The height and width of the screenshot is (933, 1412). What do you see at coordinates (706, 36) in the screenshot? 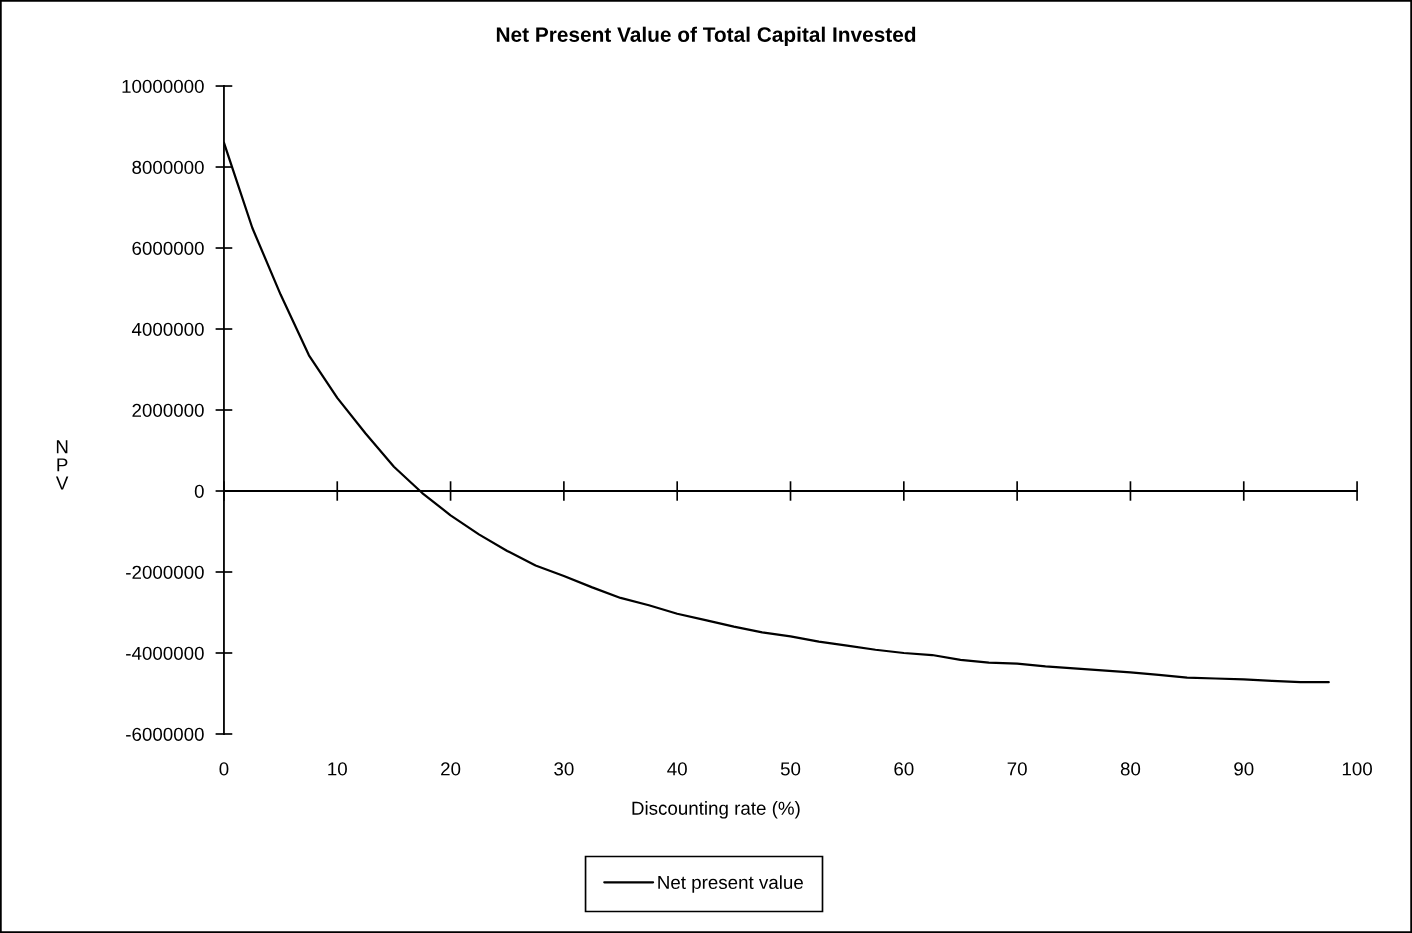
I see `chart-title: Net Present Value of Total Capital Invested` at bounding box center [706, 36].